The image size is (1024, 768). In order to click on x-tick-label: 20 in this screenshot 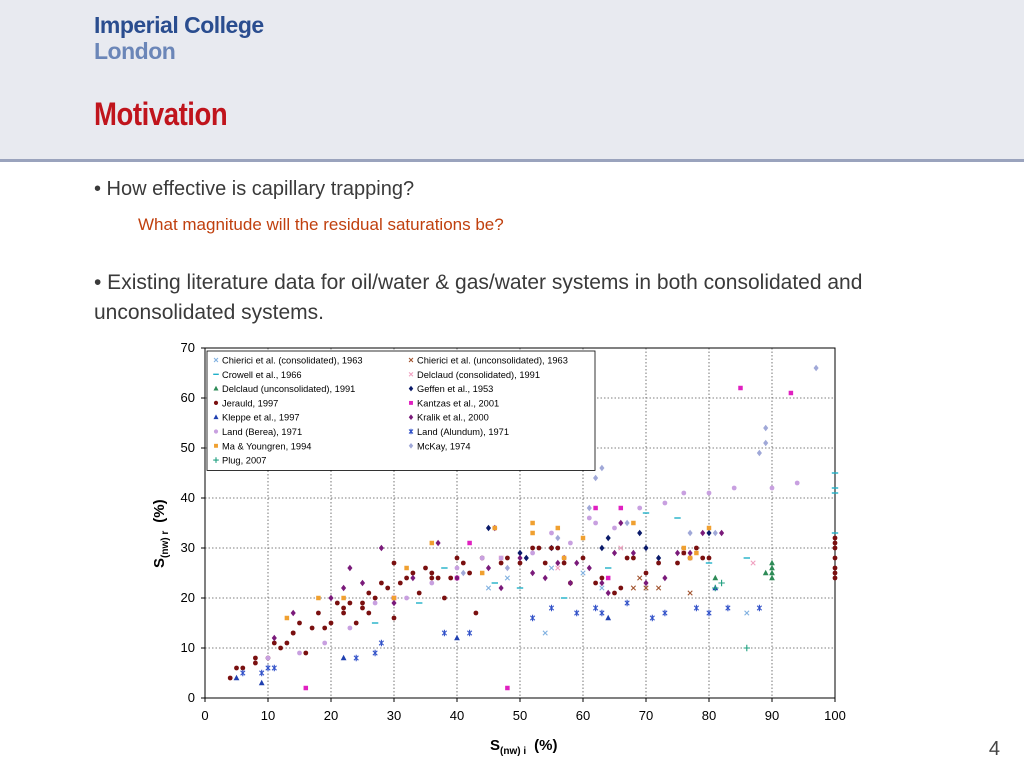, I will do `click(331, 715)`.